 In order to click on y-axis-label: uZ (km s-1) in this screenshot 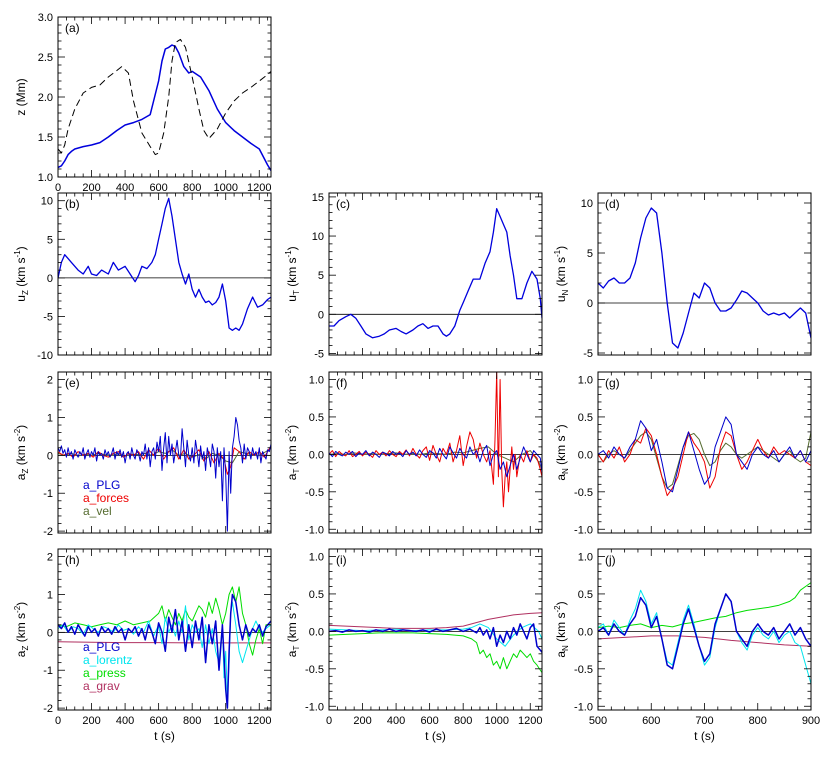, I will do `click(21, 273)`.